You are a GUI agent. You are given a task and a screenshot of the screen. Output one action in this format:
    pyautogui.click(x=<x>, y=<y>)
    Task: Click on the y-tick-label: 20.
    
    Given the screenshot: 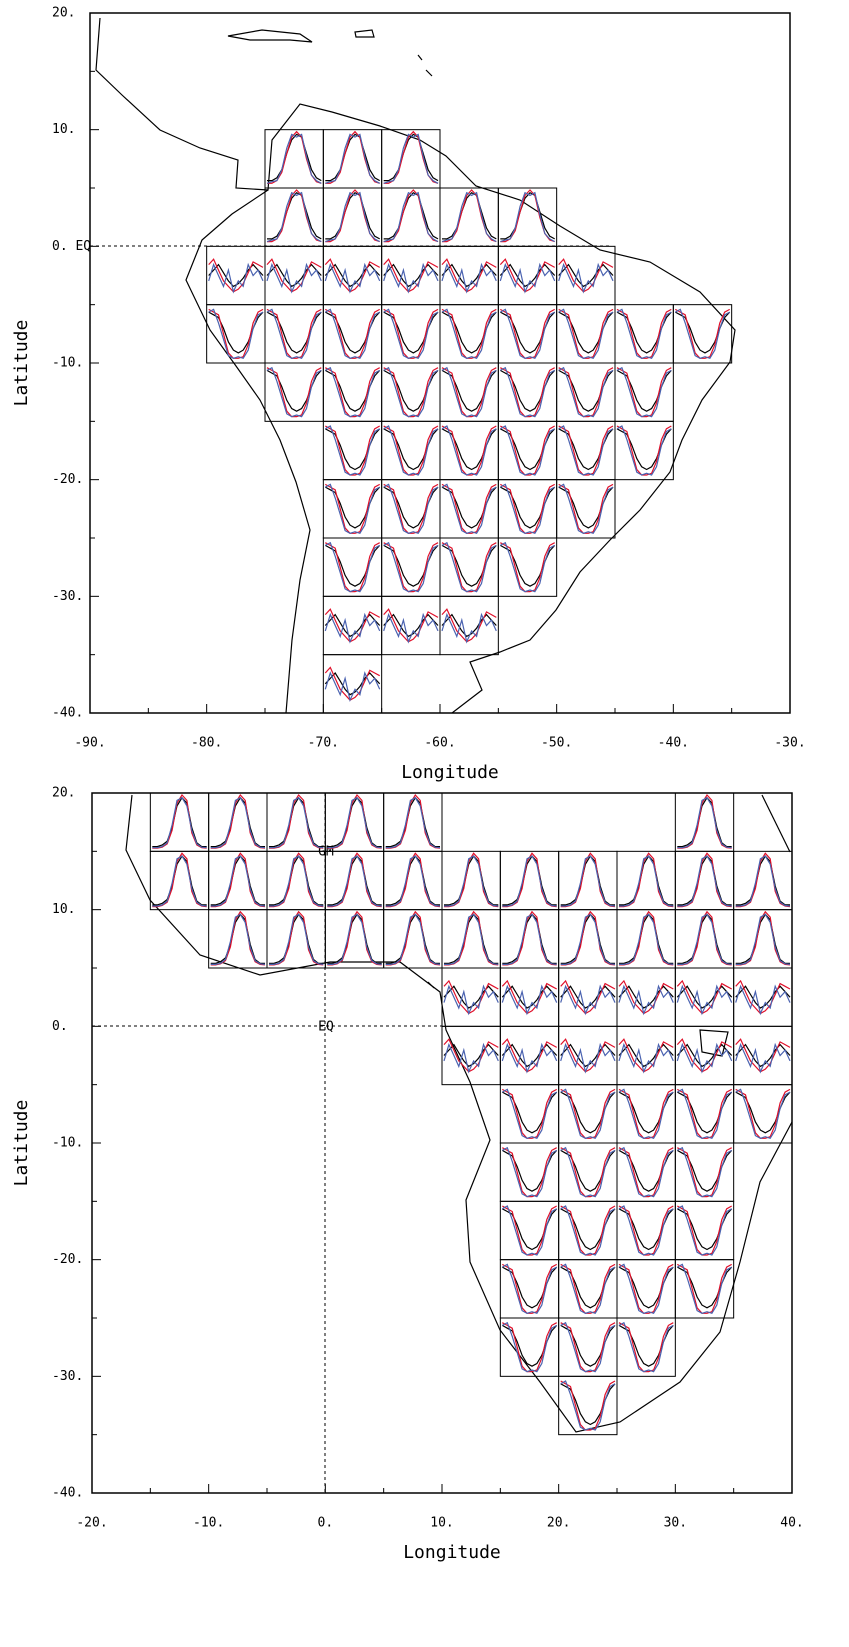 What is the action you would take?
    pyautogui.click(x=63, y=793)
    